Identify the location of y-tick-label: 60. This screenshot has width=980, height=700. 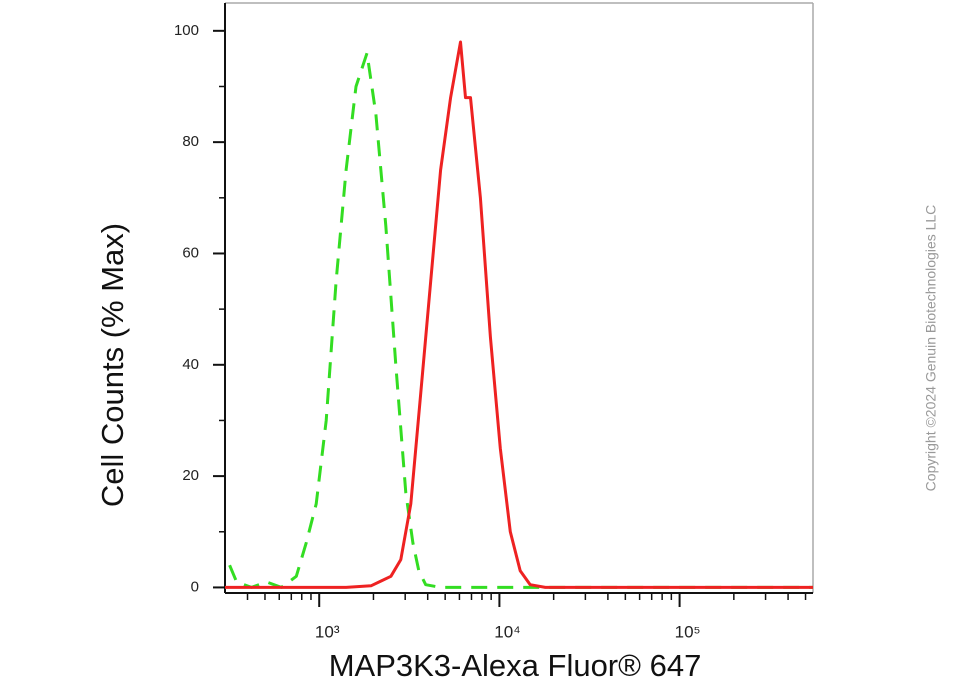
(190, 252).